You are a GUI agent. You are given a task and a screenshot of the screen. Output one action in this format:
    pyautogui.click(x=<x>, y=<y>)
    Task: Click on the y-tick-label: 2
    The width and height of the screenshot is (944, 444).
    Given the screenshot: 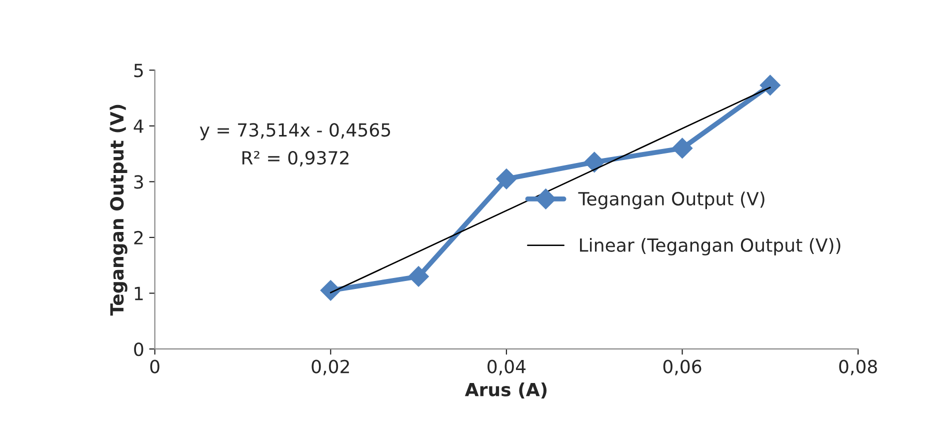 What is the action you would take?
    pyautogui.click(x=138, y=237)
    